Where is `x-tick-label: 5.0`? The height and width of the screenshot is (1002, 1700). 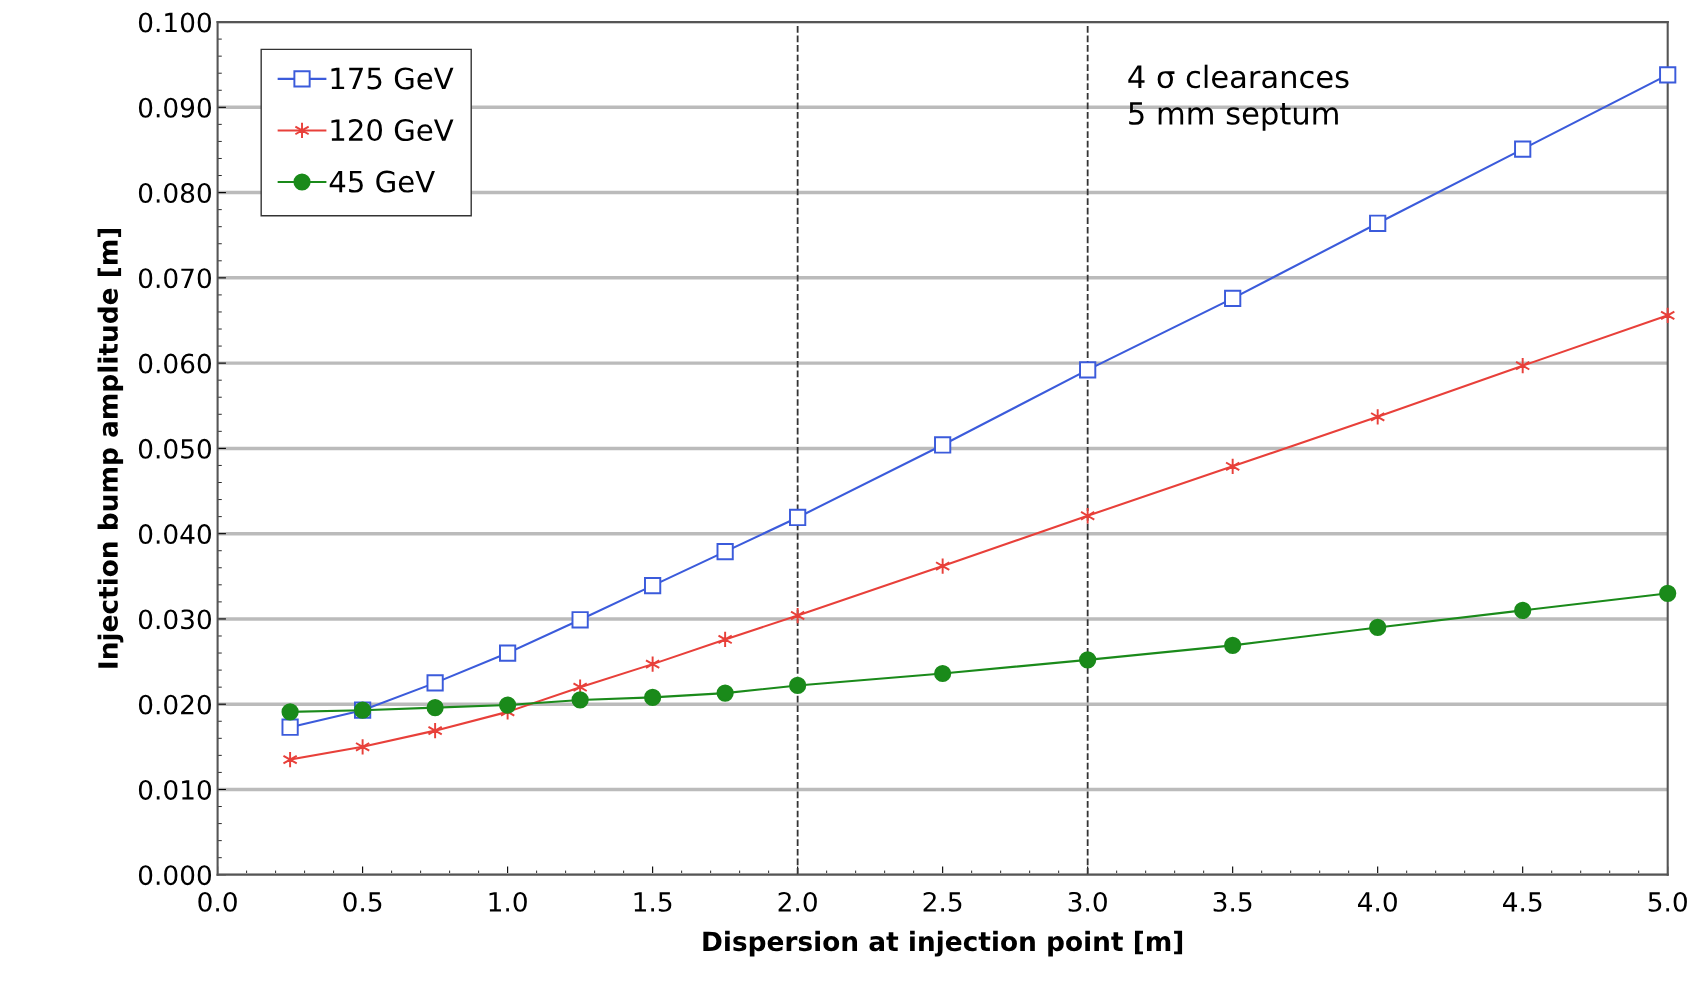 x-tick-label: 5.0 is located at coordinates (1667, 901).